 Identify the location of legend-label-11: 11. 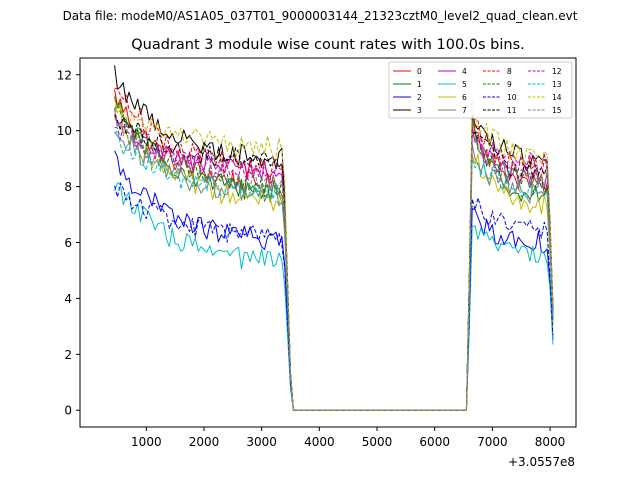
(512, 110).